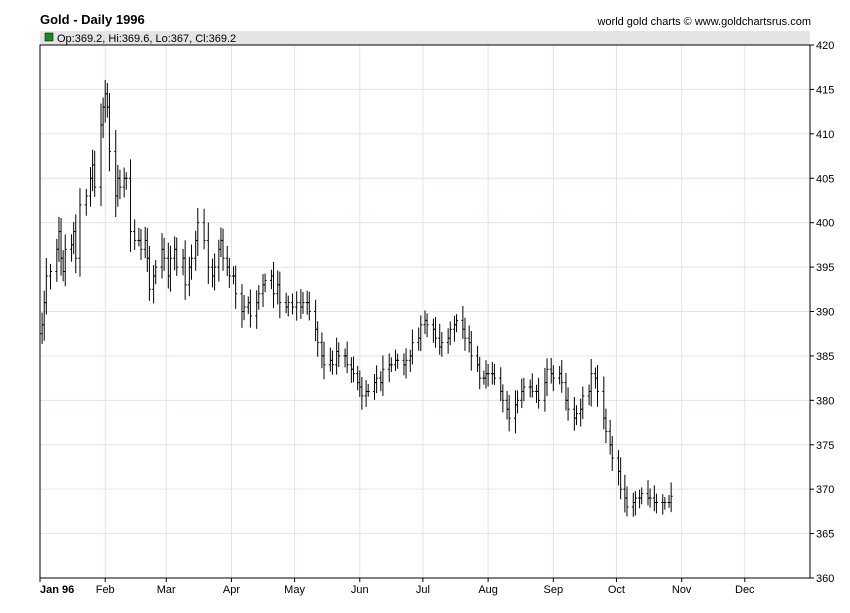 This screenshot has height=613, width=850. I want to click on y-tick-label: 380, so click(825, 401).